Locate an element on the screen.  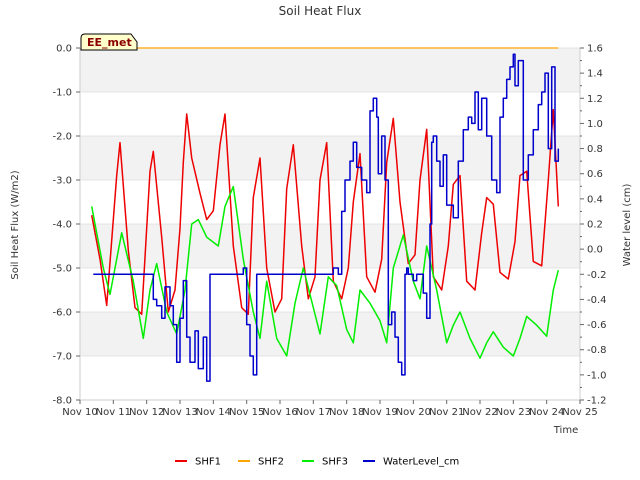
y2-tick-label: -1.2 is located at coordinates (597, 401).